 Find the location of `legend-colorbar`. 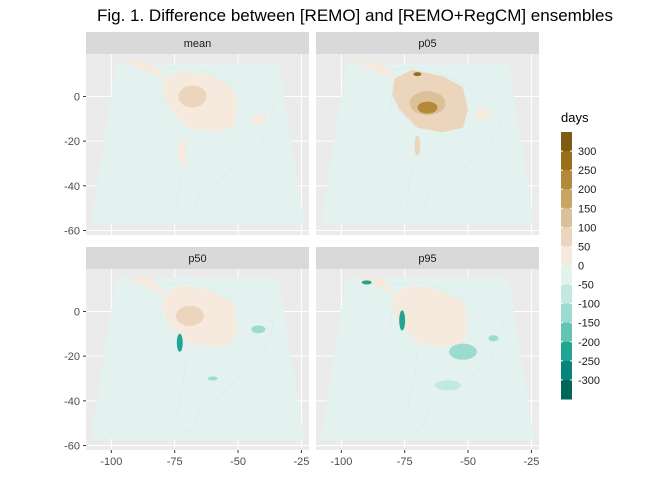

legend-colorbar is located at coordinates (566, 266).